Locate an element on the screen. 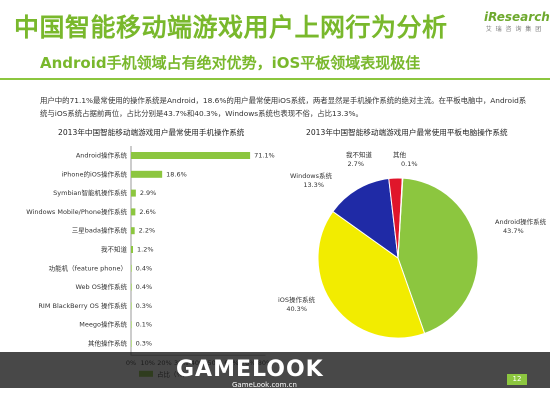 The width and height of the screenshot is (550, 413). bar-value-label: 18.6% is located at coordinates (176, 174).